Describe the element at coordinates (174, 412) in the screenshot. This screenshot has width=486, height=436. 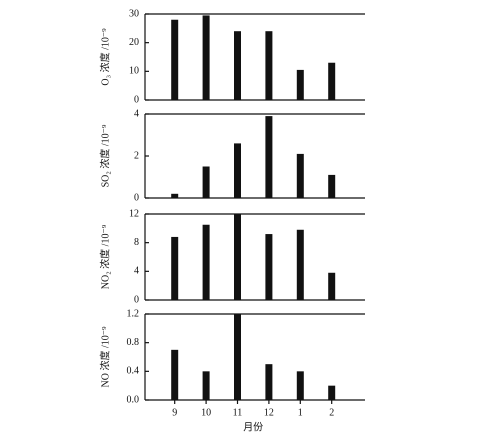
I see `x-tick-label: 9` at that location.